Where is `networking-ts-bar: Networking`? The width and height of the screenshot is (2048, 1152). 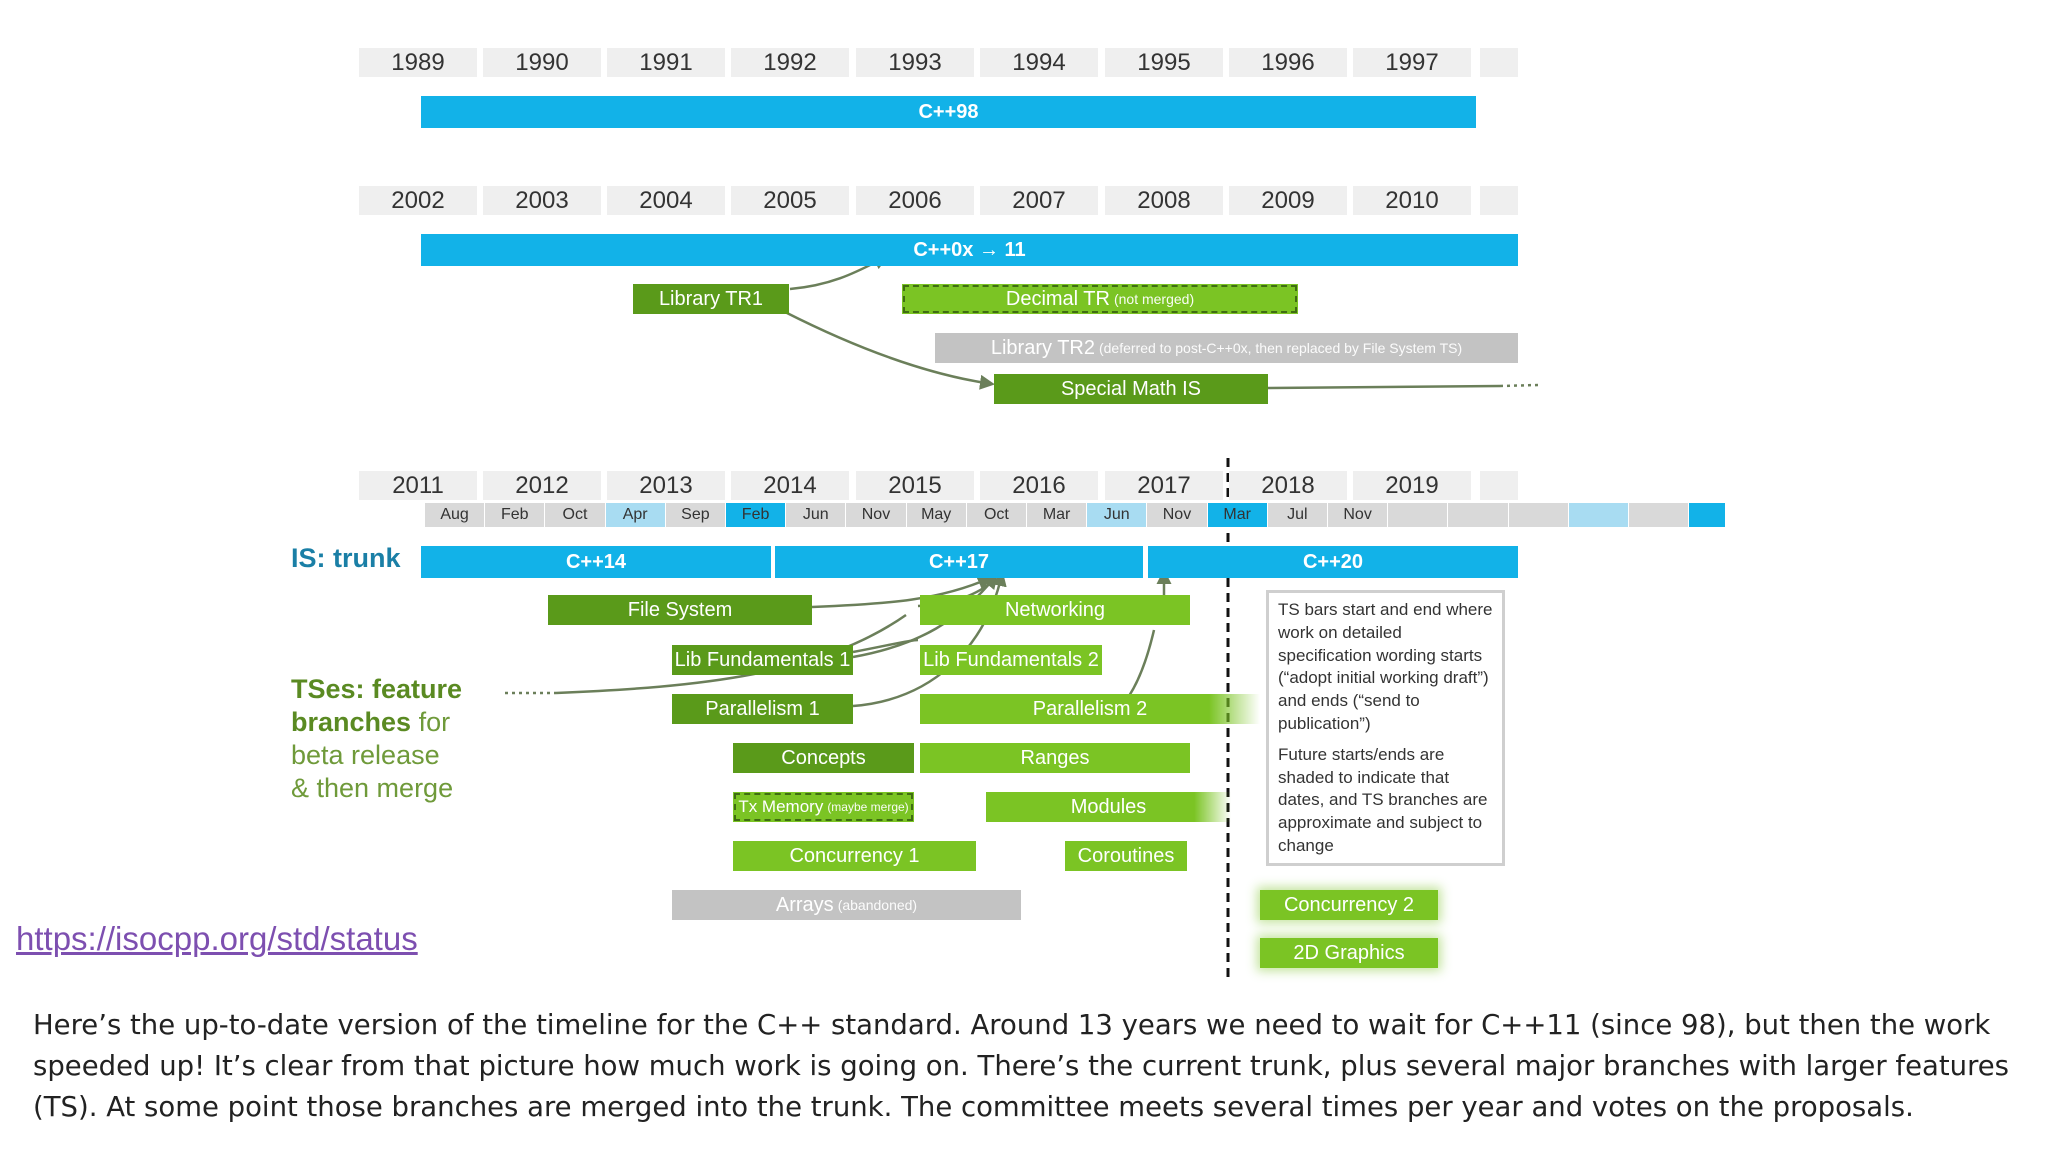
networking-ts-bar: Networking is located at coordinates (1055, 610).